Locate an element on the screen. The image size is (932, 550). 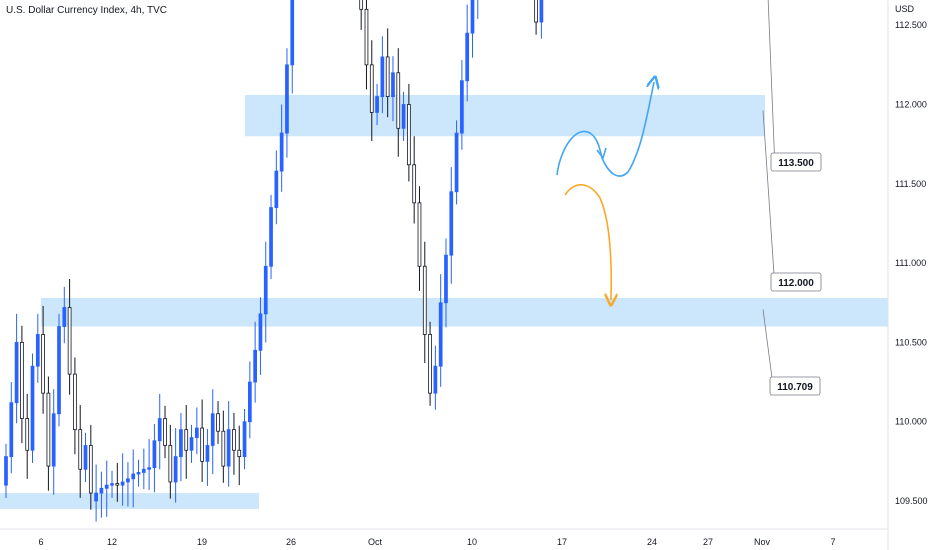
x-tick-label: 10 is located at coordinates (472, 542).